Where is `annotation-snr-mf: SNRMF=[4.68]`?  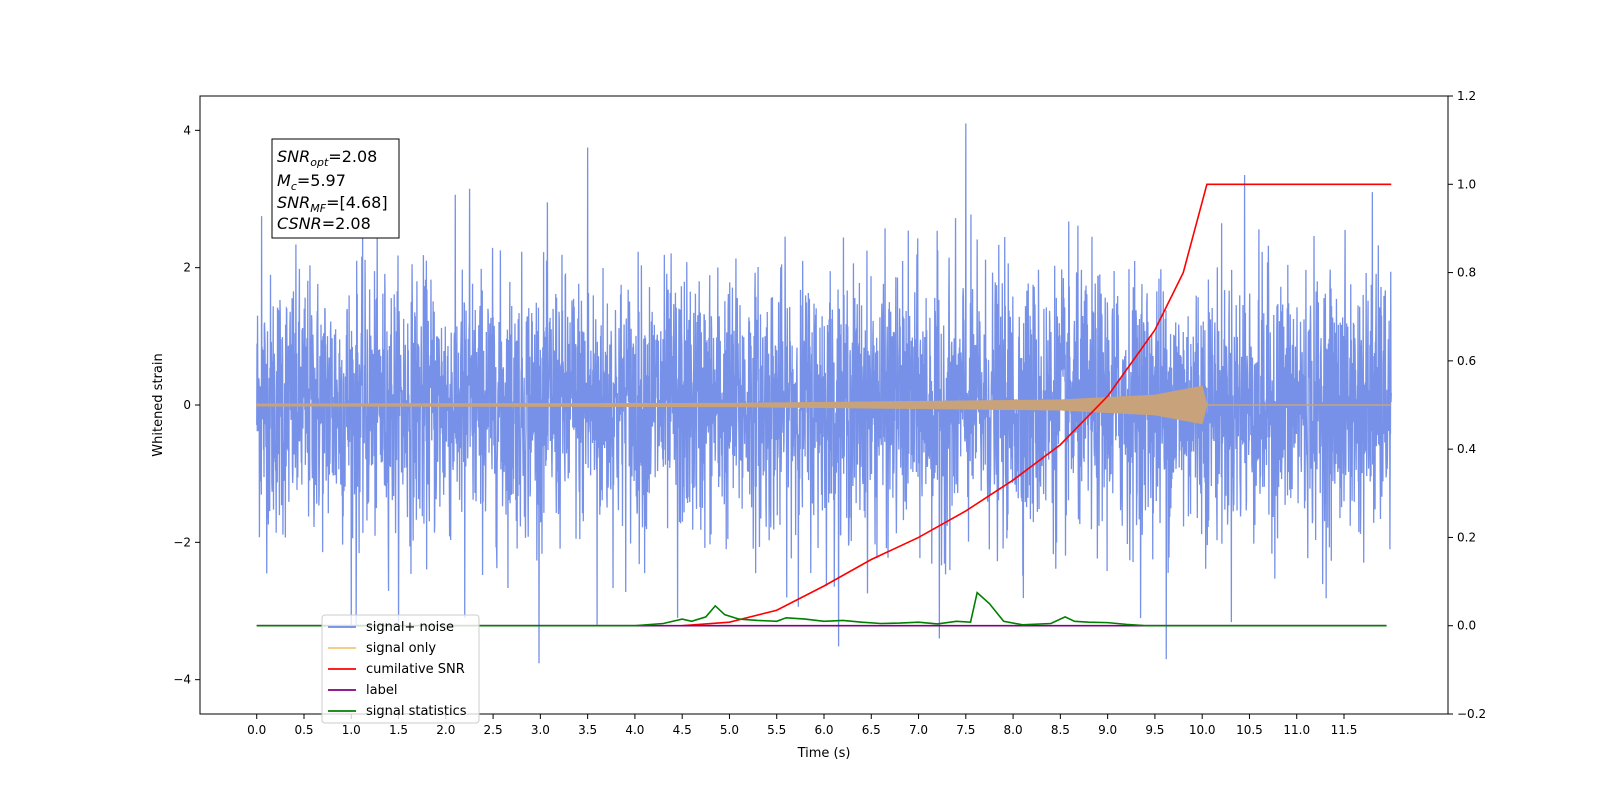 annotation-snr-mf: SNRMF=[4.68] is located at coordinates (332, 204).